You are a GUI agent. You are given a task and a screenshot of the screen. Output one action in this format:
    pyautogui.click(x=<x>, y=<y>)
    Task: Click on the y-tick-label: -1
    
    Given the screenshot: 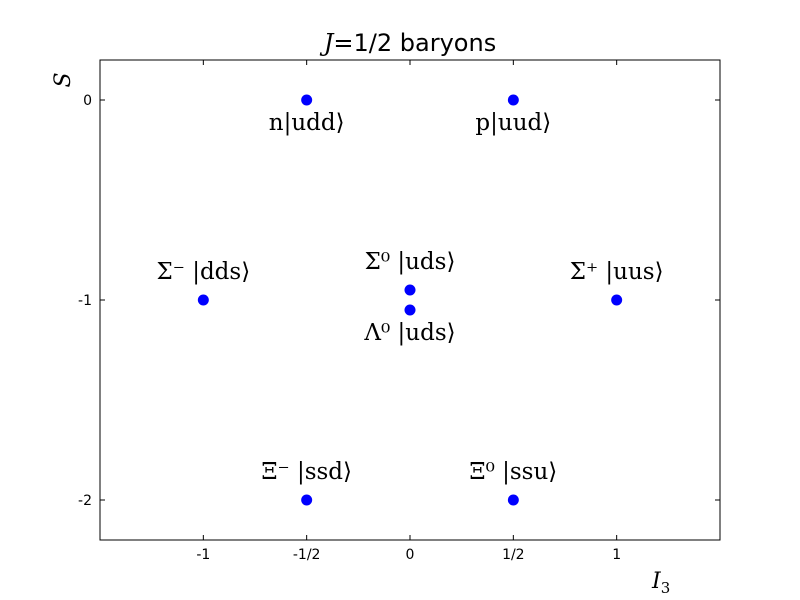 What is the action you would take?
    pyautogui.click(x=85, y=301)
    